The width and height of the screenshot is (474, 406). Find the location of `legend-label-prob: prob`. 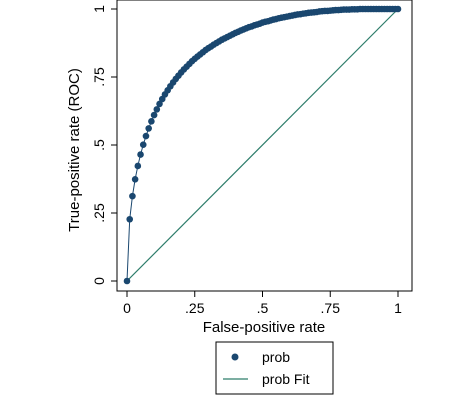

legend-label-prob: prob is located at coordinates (276, 357).